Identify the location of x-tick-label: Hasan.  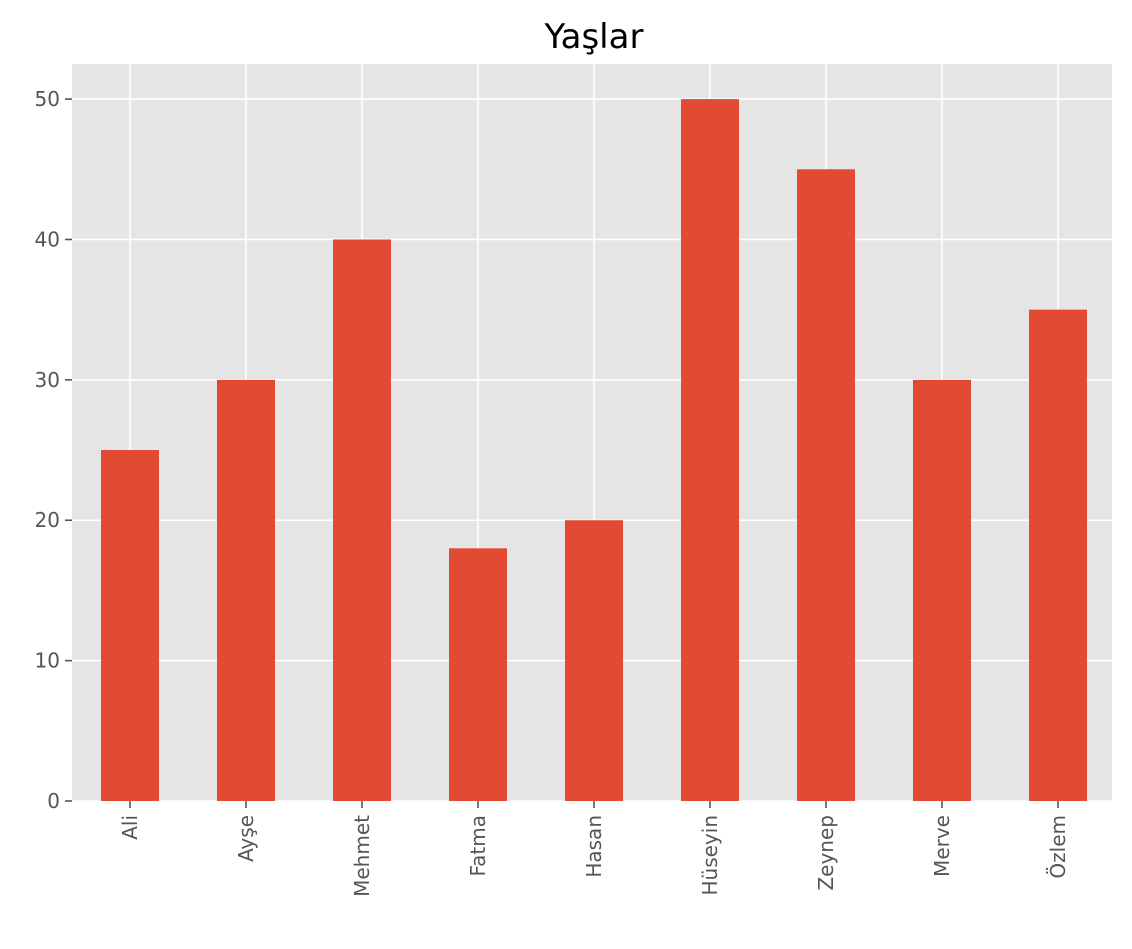
(594, 846).